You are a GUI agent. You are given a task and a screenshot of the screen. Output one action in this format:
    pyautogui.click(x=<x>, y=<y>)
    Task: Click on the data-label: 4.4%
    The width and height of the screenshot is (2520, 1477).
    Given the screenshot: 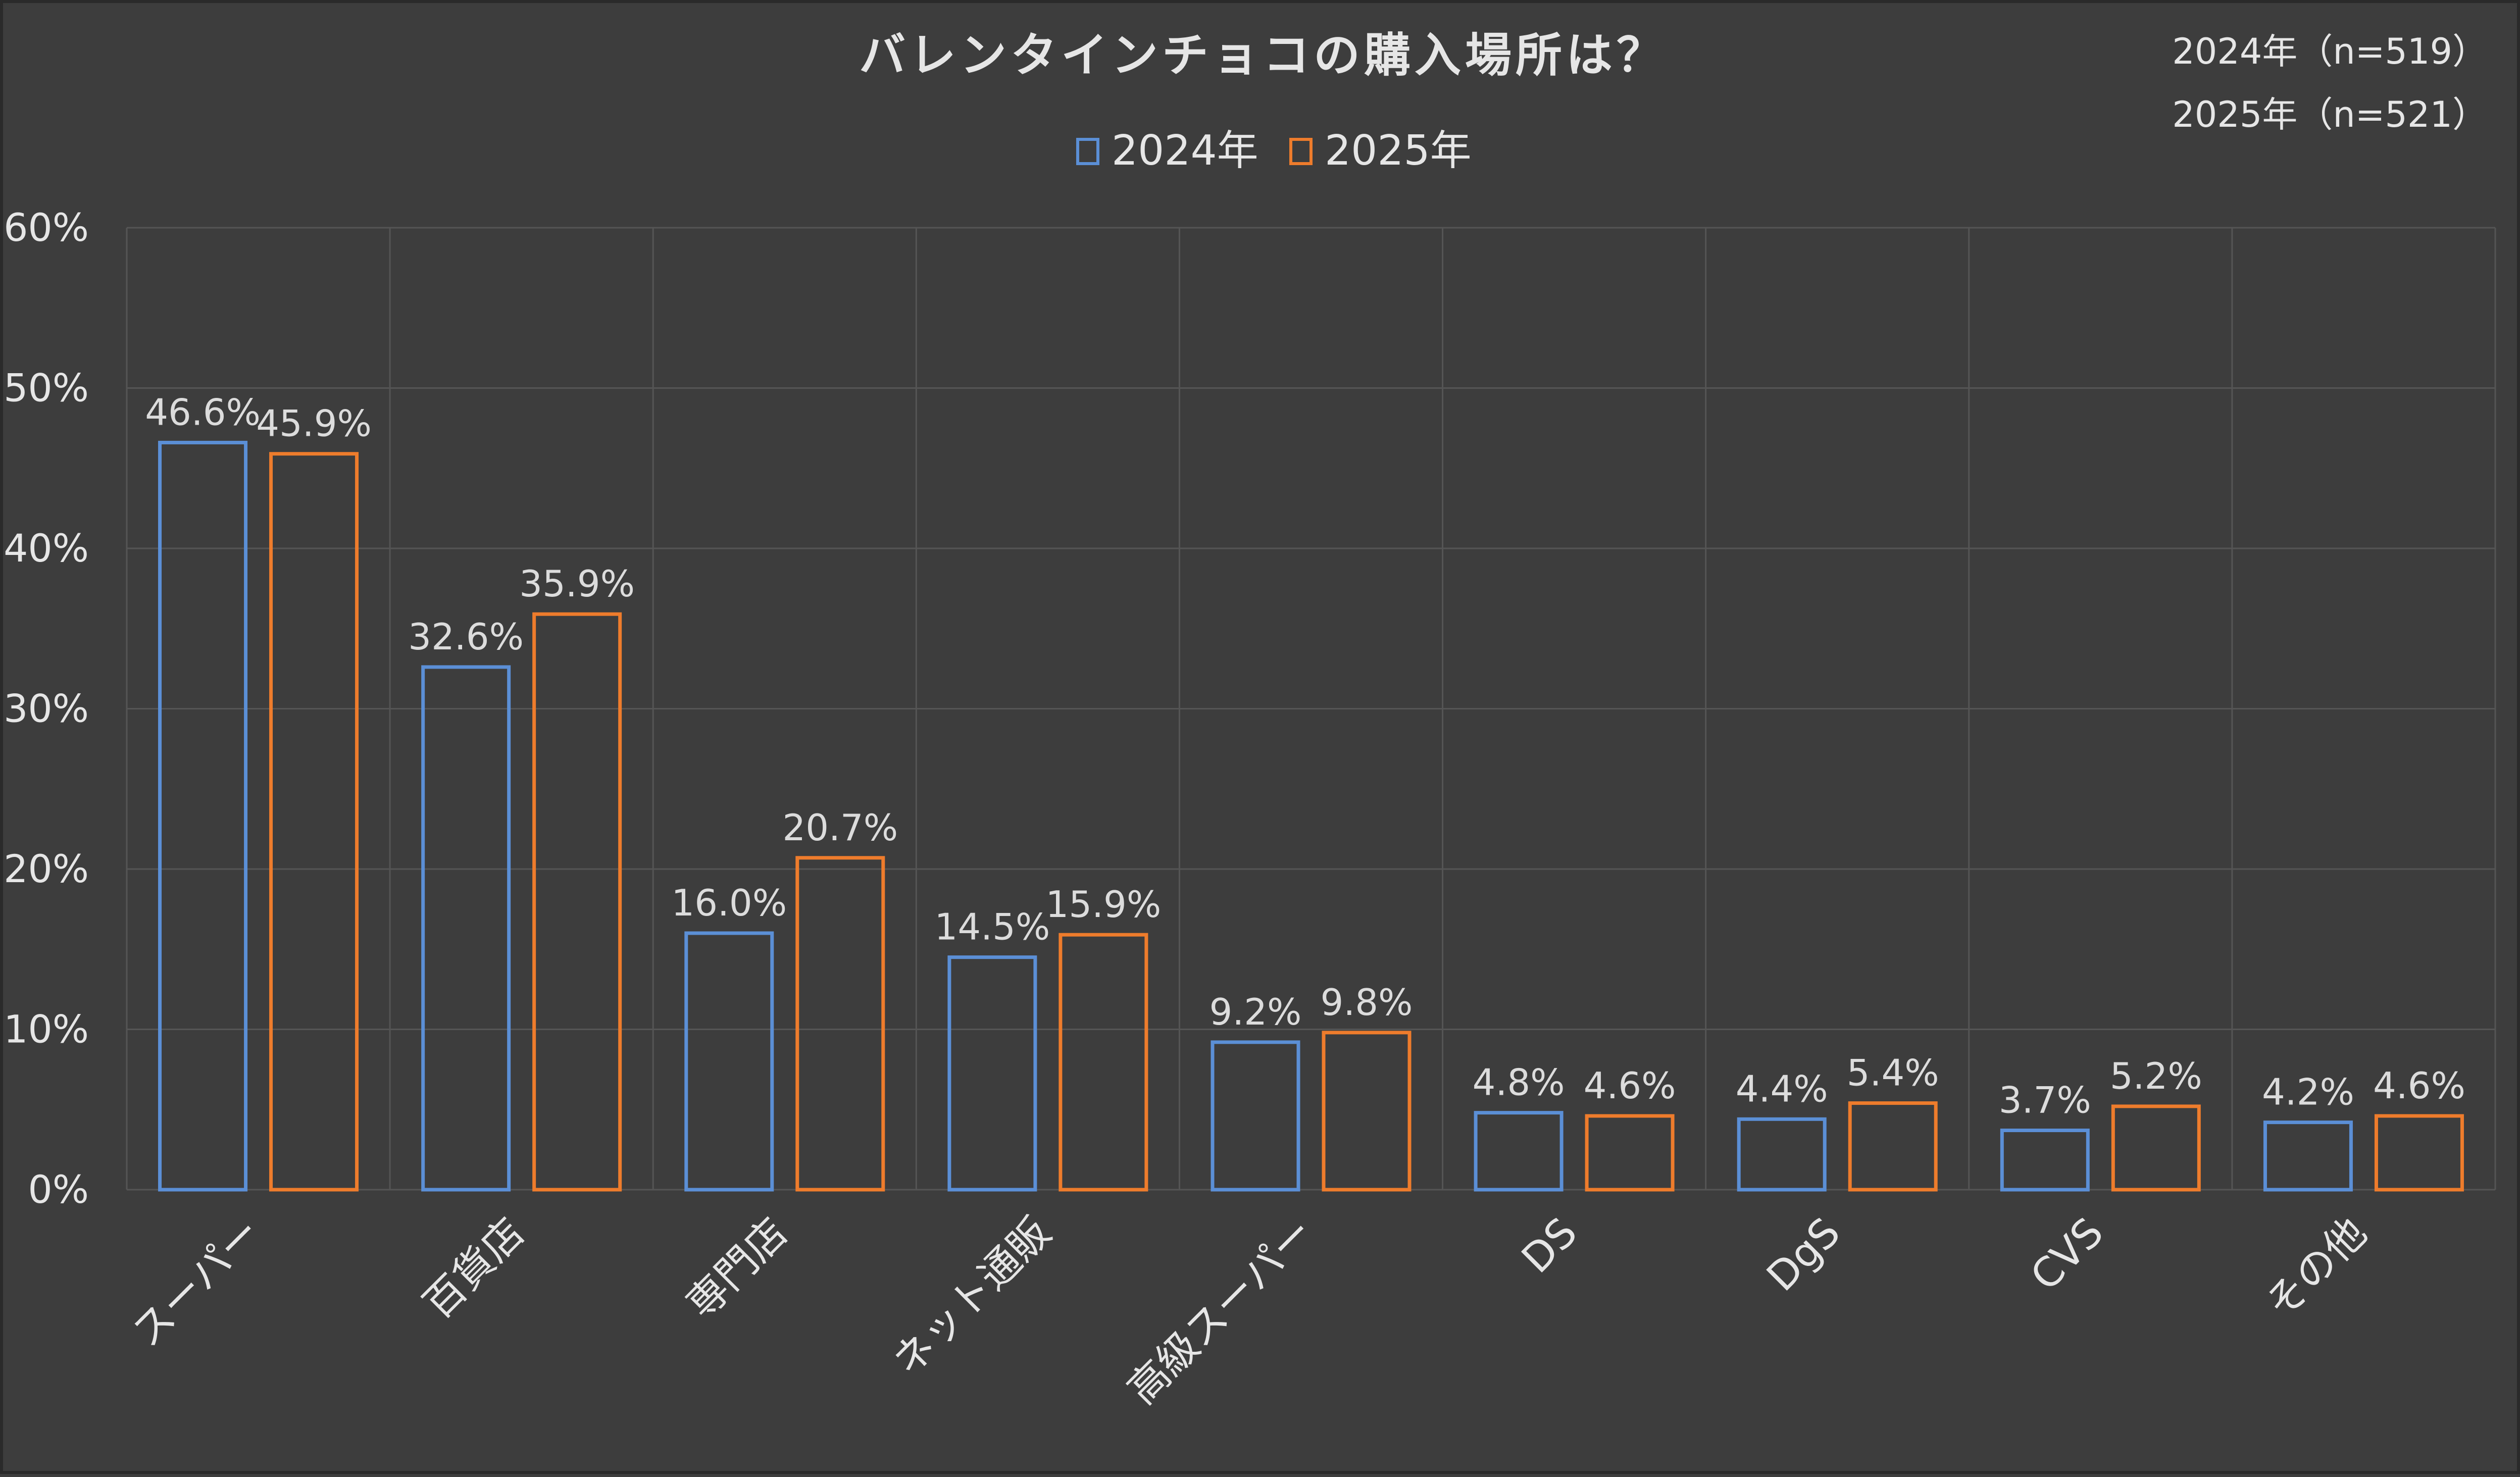 What is the action you would take?
    pyautogui.click(x=1782, y=1088)
    